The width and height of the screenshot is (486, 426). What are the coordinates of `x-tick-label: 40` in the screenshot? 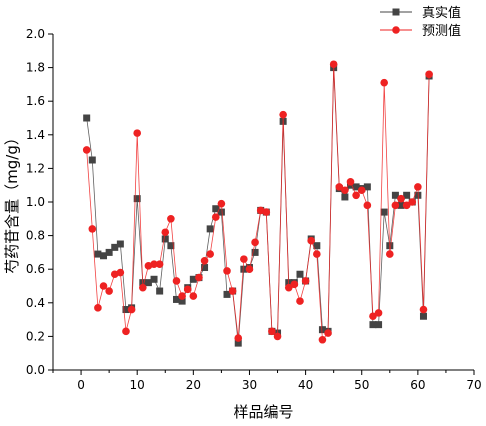 It's located at (305, 385).